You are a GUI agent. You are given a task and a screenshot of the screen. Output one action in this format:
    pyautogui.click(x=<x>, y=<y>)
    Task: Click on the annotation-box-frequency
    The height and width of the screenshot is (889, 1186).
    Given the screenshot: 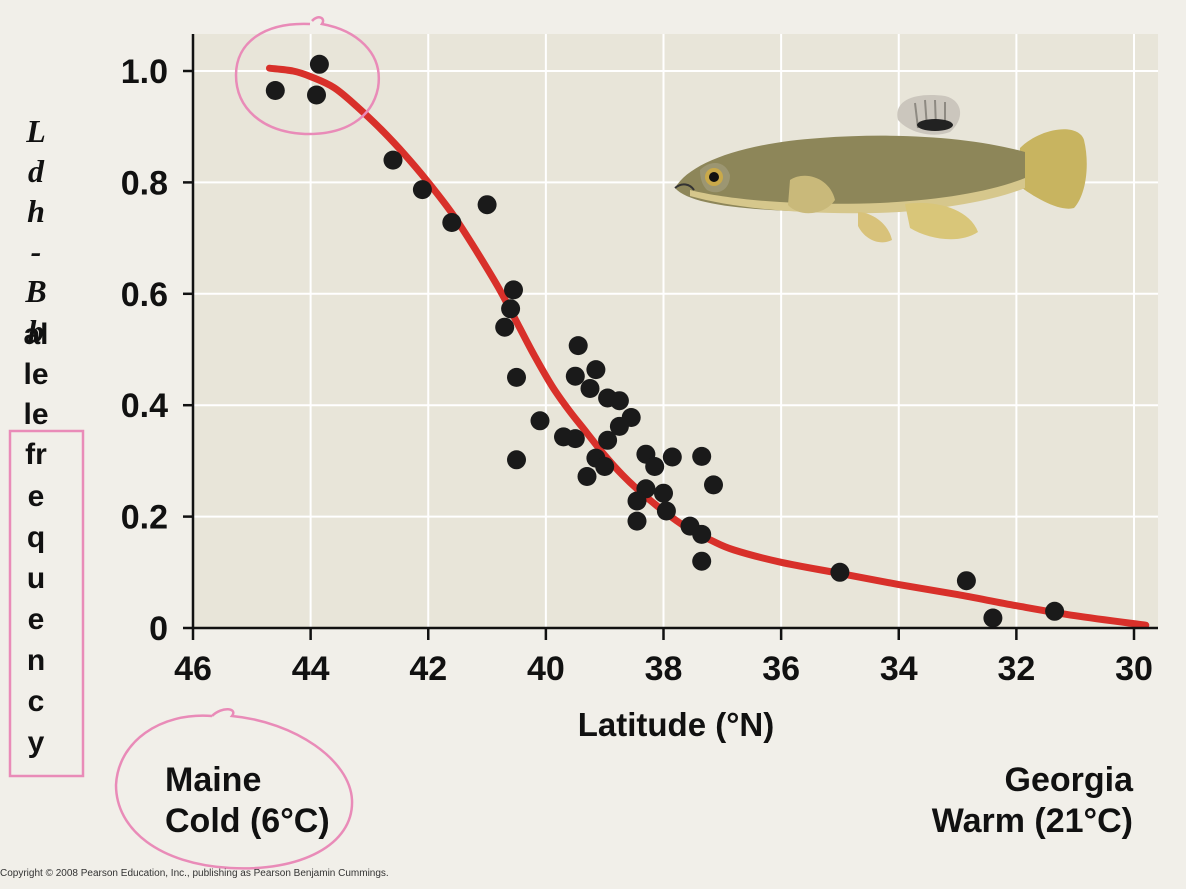 What is the action you would take?
    pyautogui.click(x=46, y=603)
    